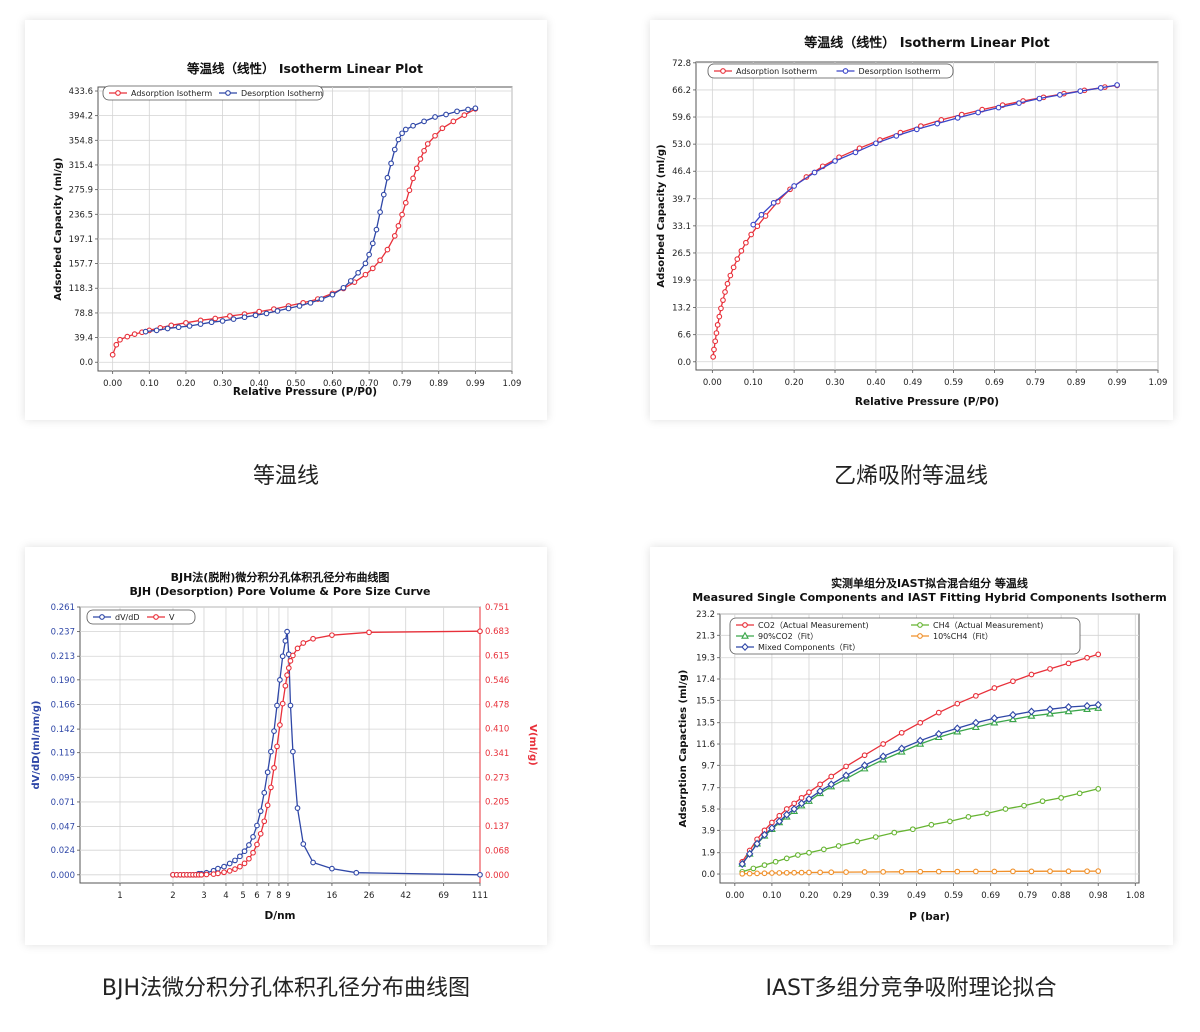 Image resolution: width=1200 pixels, height=1032 pixels. I want to click on y-tick-label: 5.8, so click(708, 810).